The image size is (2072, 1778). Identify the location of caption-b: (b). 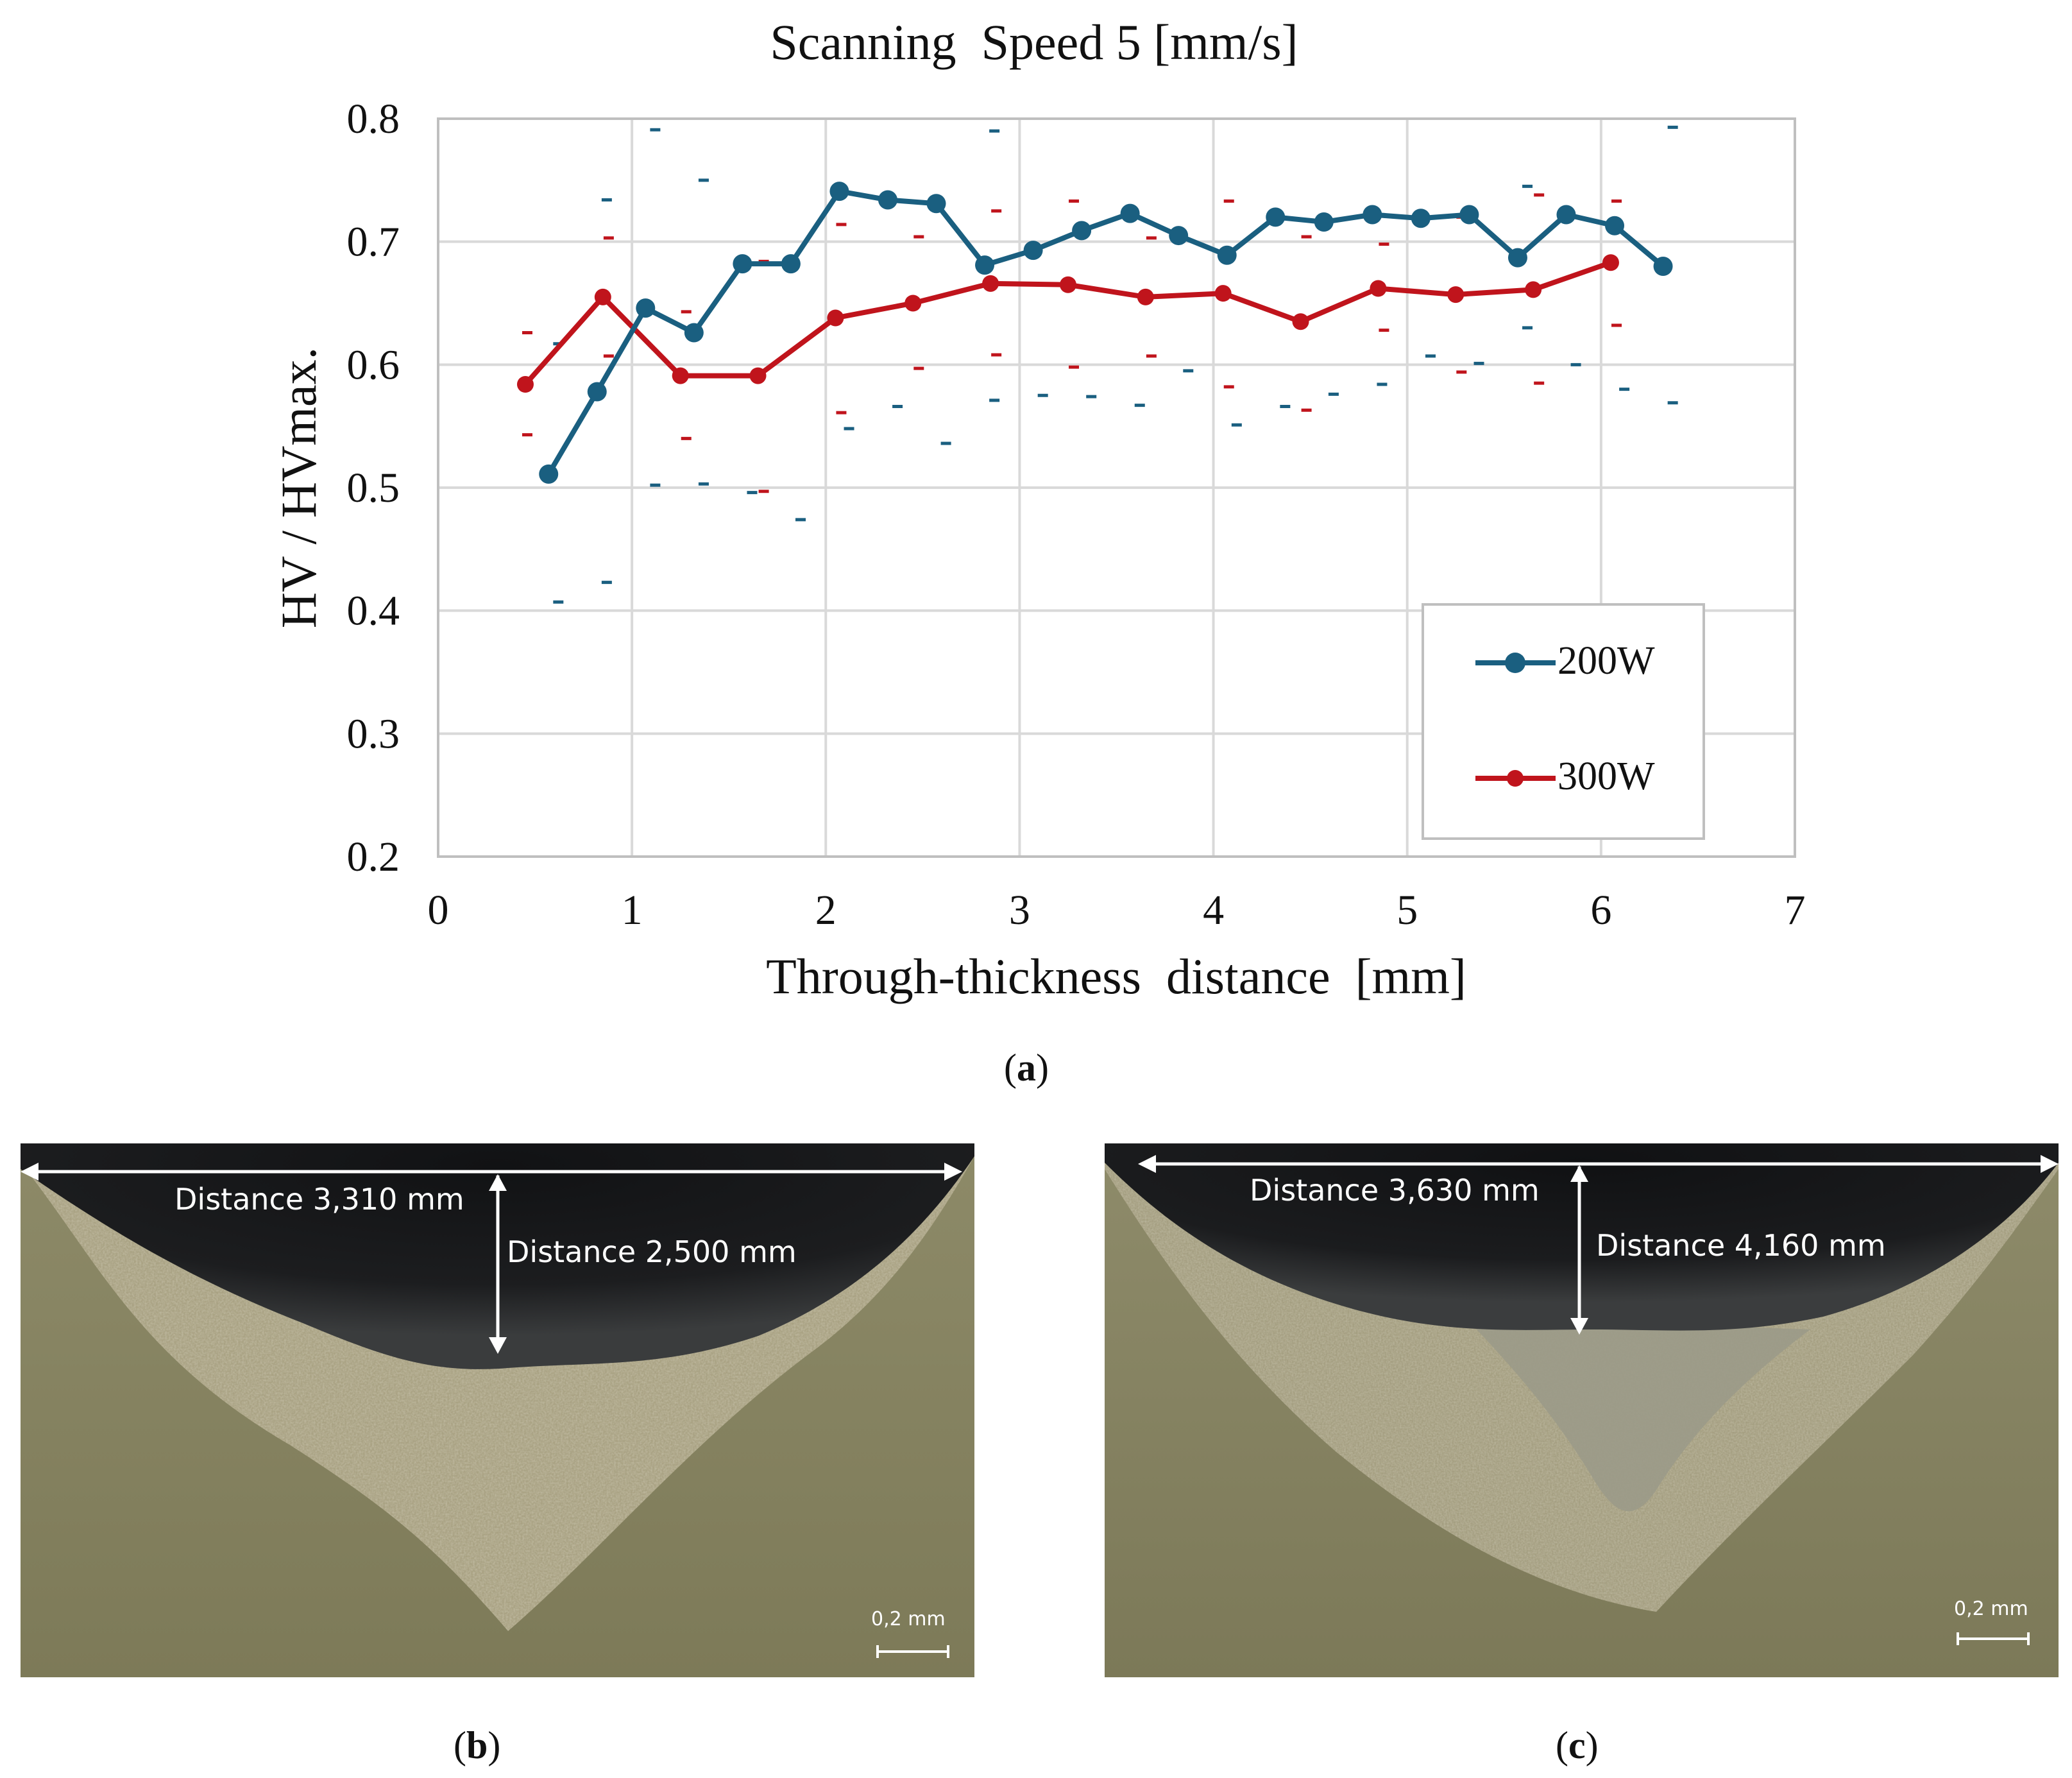
(478, 1745).